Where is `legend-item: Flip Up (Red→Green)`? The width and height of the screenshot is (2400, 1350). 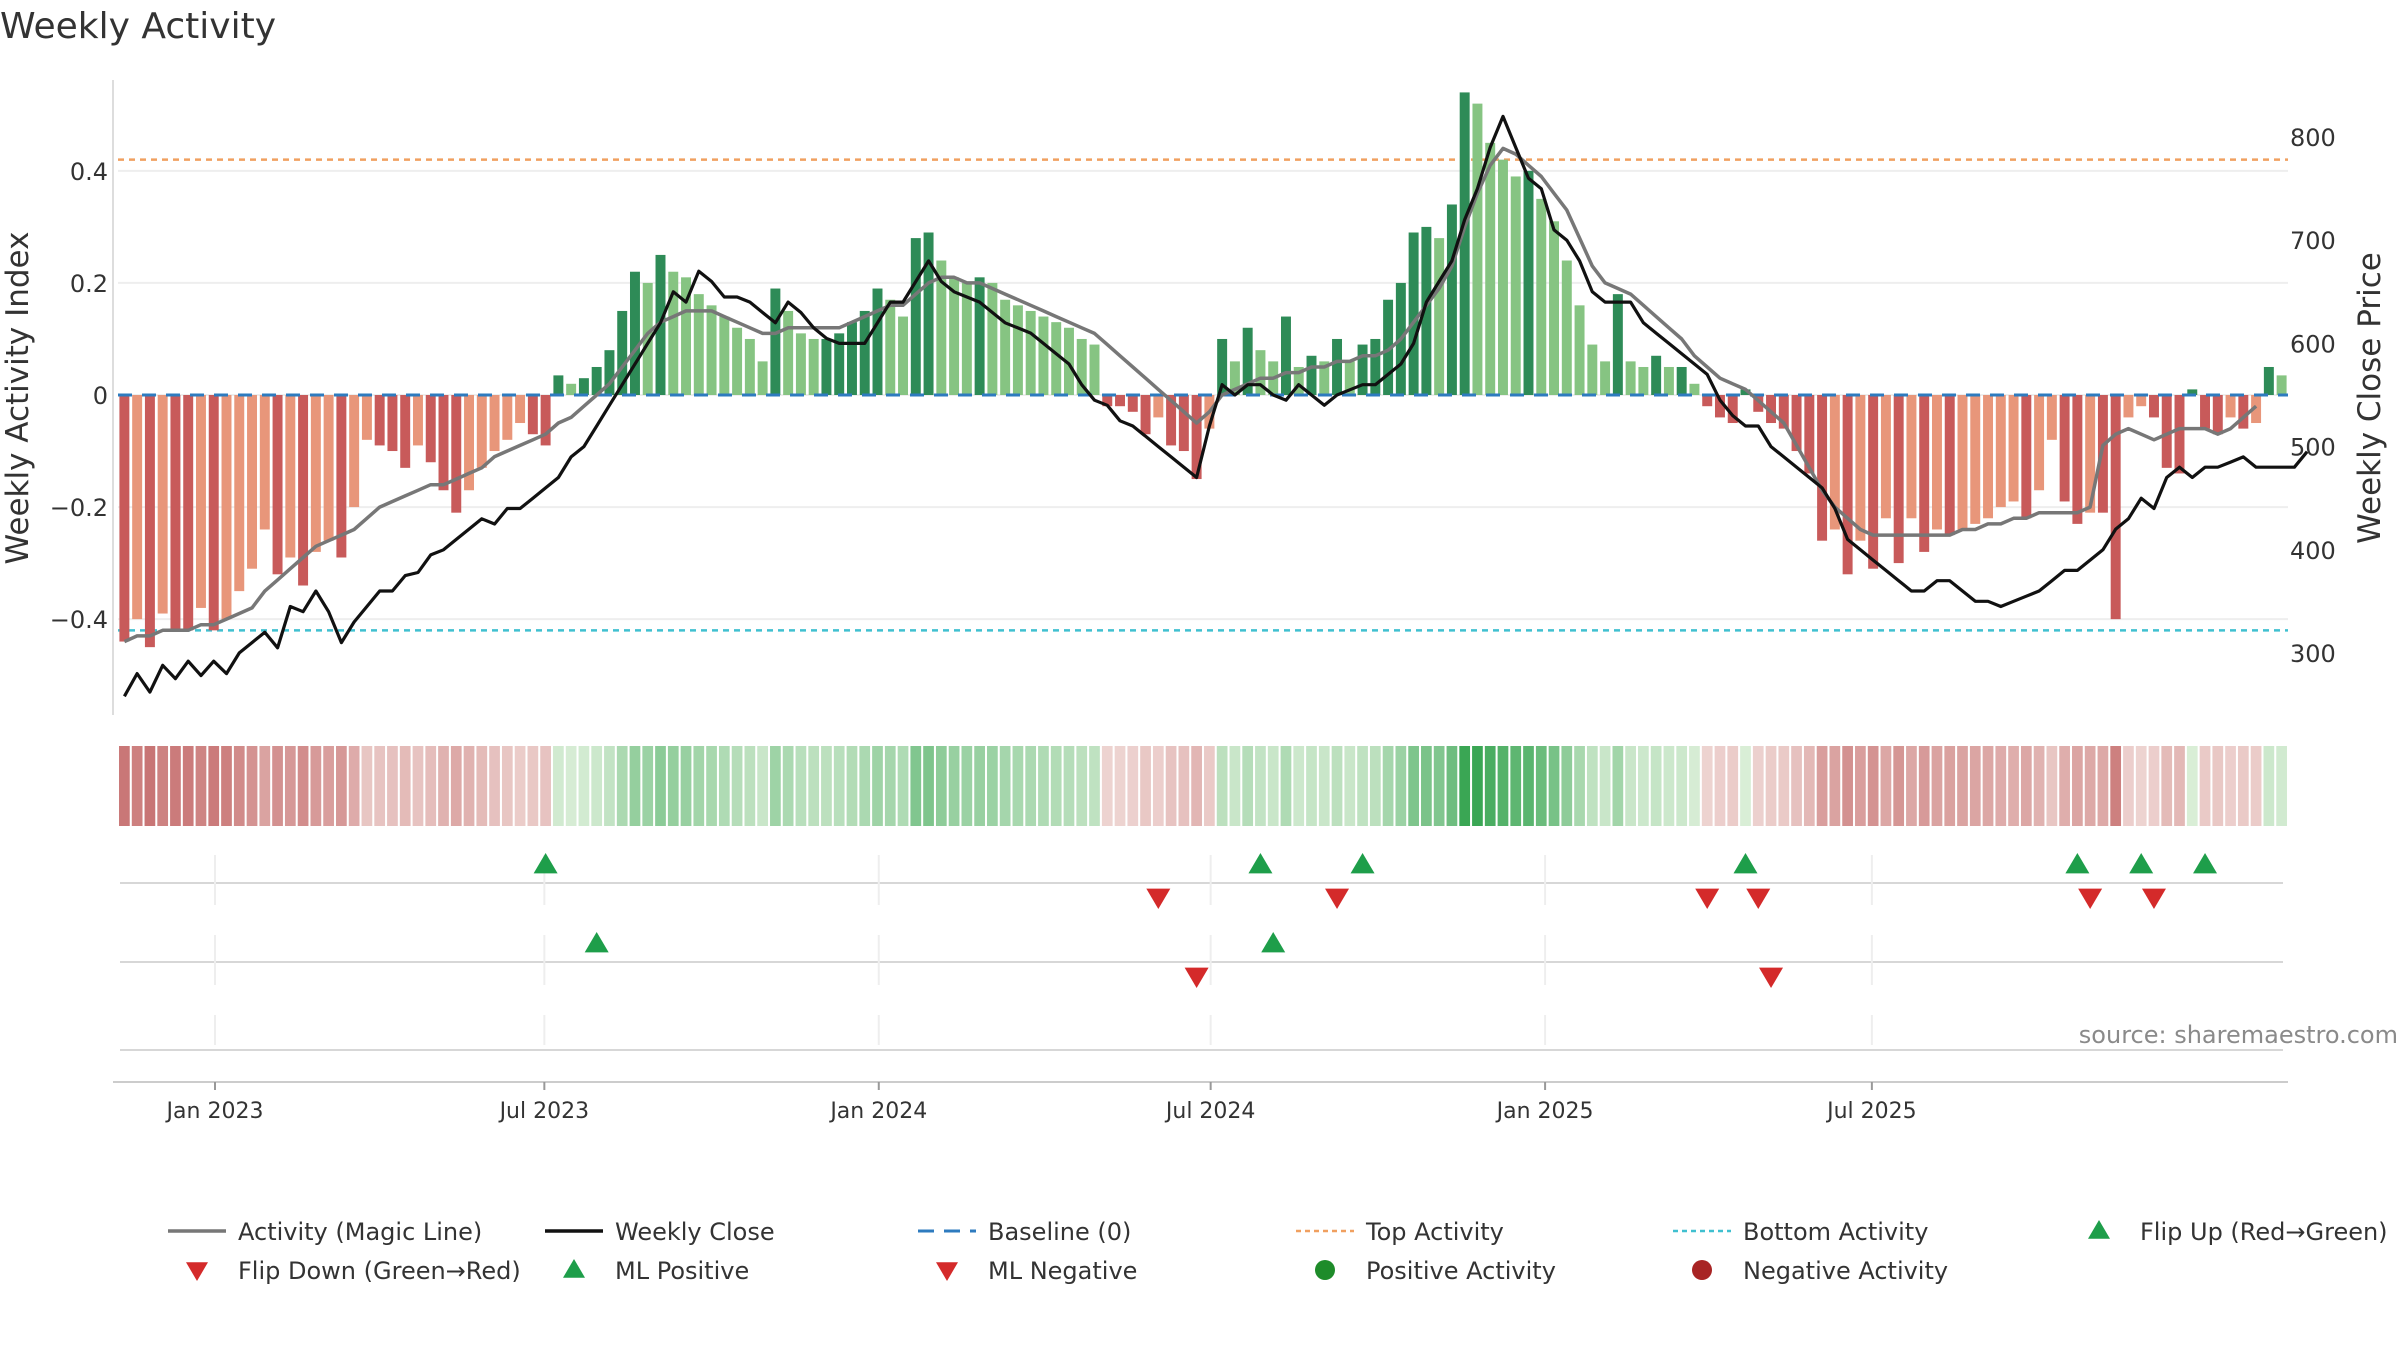
legend-item: Flip Up (Red→Green) is located at coordinates (2238, 1232).